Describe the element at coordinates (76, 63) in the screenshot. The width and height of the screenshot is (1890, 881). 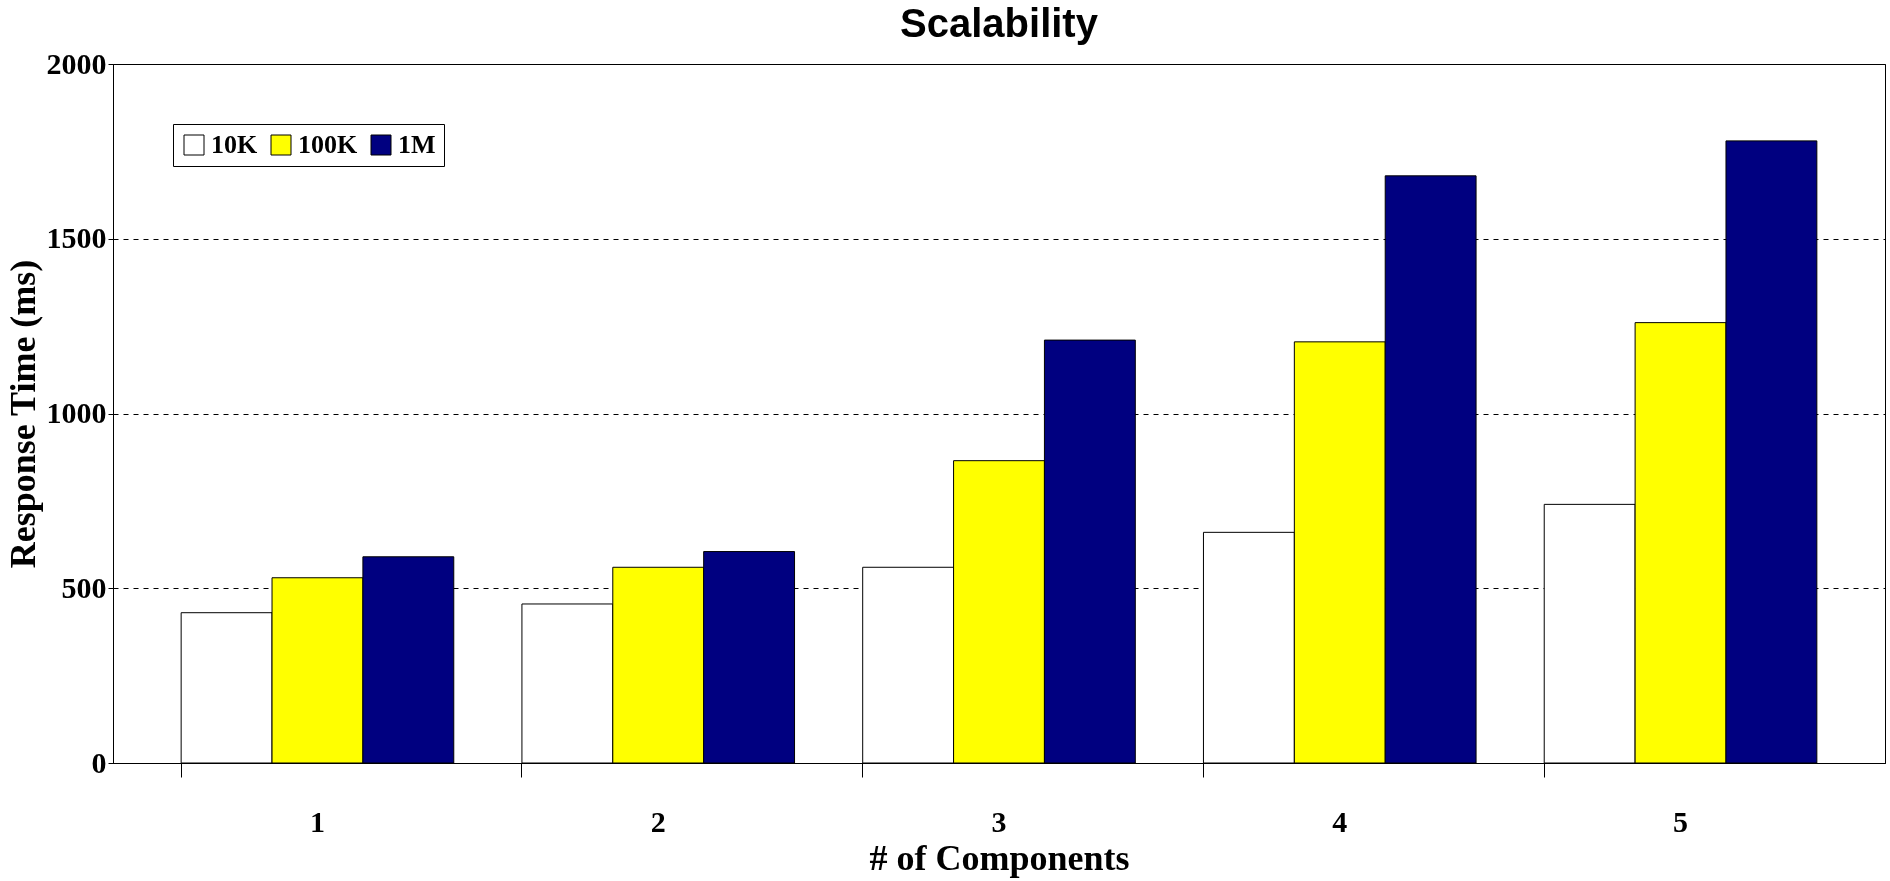
I see `y-tick-label: 2000` at that location.